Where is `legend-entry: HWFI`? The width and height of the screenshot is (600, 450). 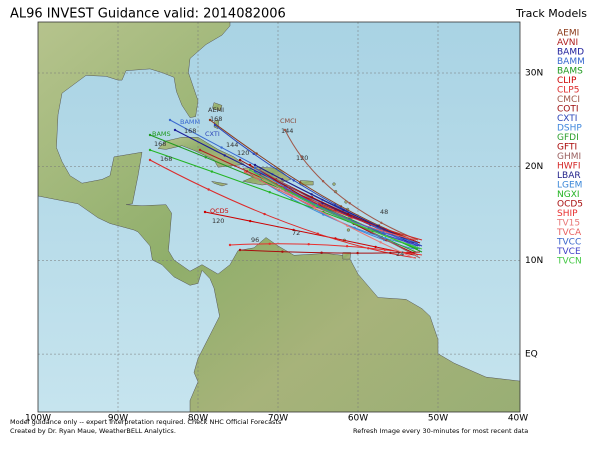 legend-entry: HWFI is located at coordinates (569, 167).